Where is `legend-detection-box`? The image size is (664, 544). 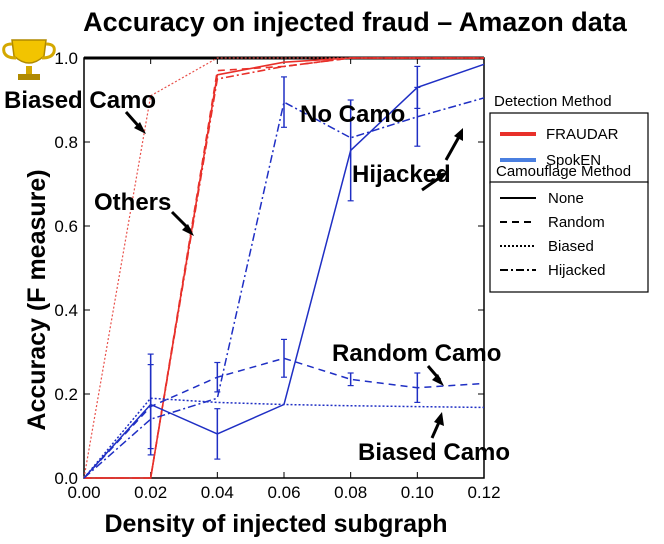 legend-detection-box is located at coordinates (569, 148).